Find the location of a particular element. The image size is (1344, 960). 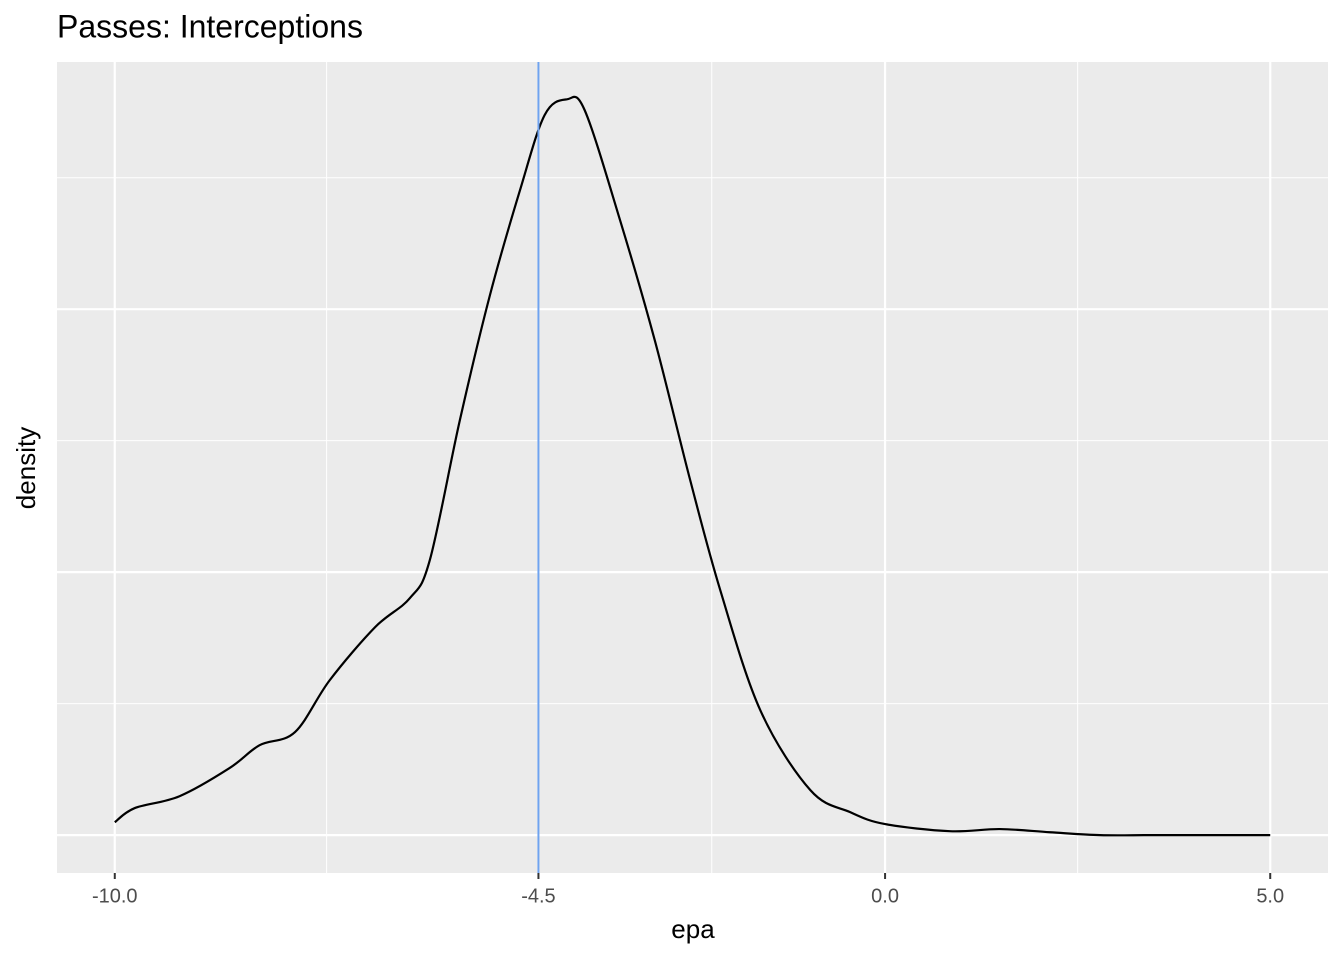

x-tick-label: -4.5 is located at coordinates (538, 896).